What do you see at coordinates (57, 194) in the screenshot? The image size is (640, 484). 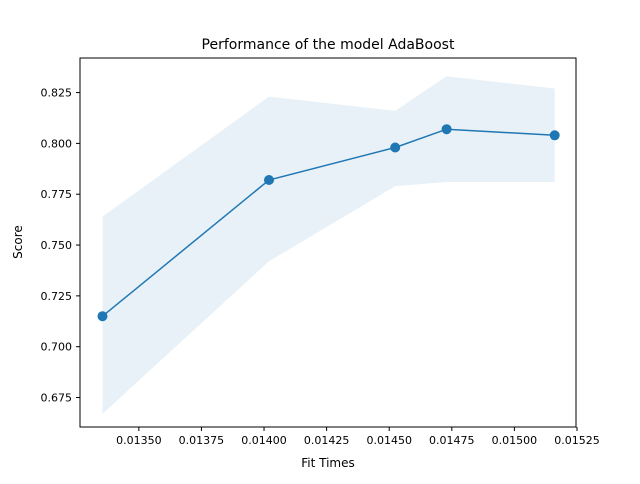 I see `y-tick-label: 0.775` at bounding box center [57, 194].